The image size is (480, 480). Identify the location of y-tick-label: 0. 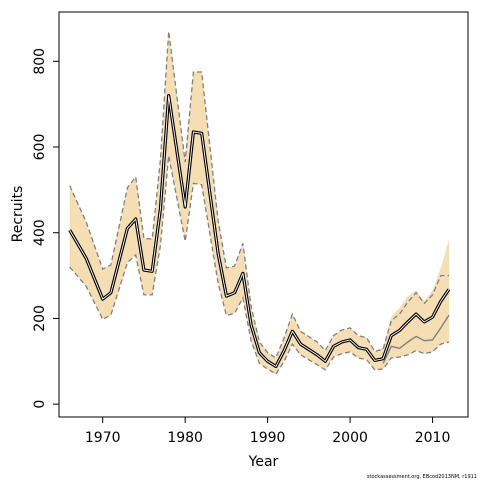
(40, 404).